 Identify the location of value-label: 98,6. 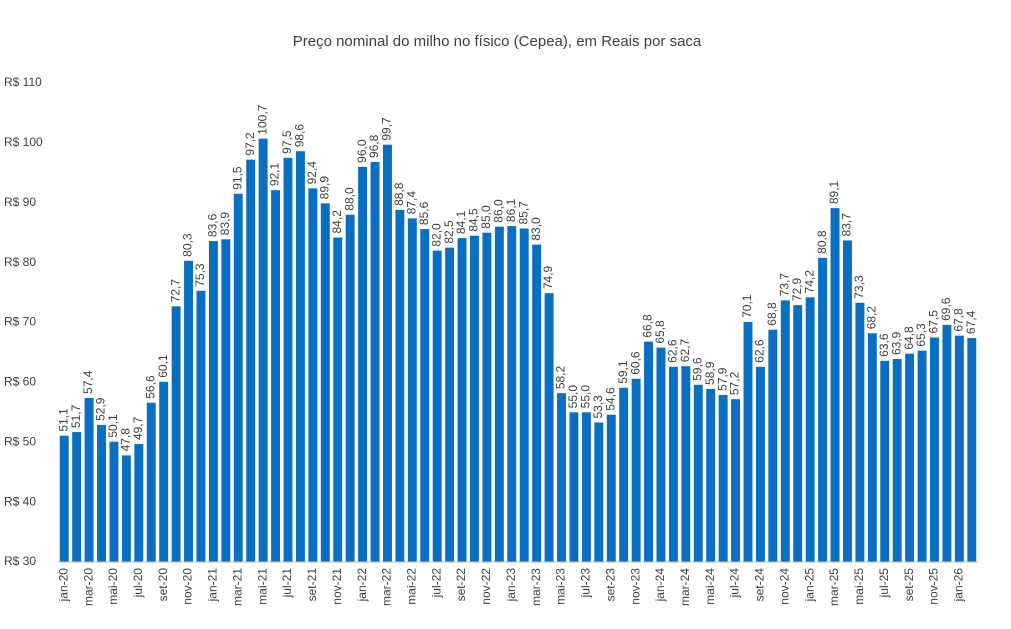
(300, 136).